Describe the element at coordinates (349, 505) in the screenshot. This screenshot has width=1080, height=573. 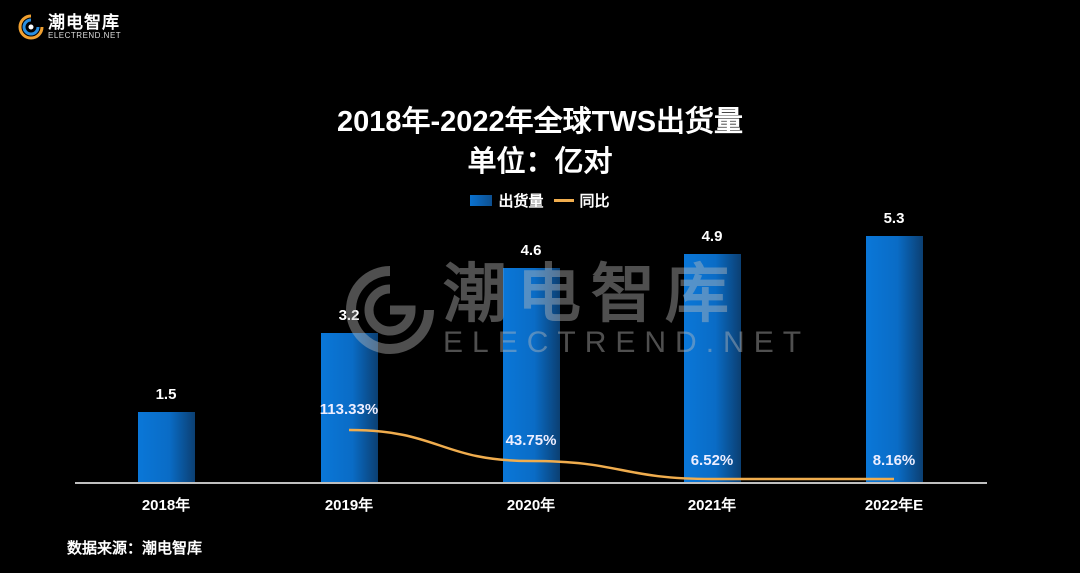
I see `x-tick-label: 2019年` at that location.